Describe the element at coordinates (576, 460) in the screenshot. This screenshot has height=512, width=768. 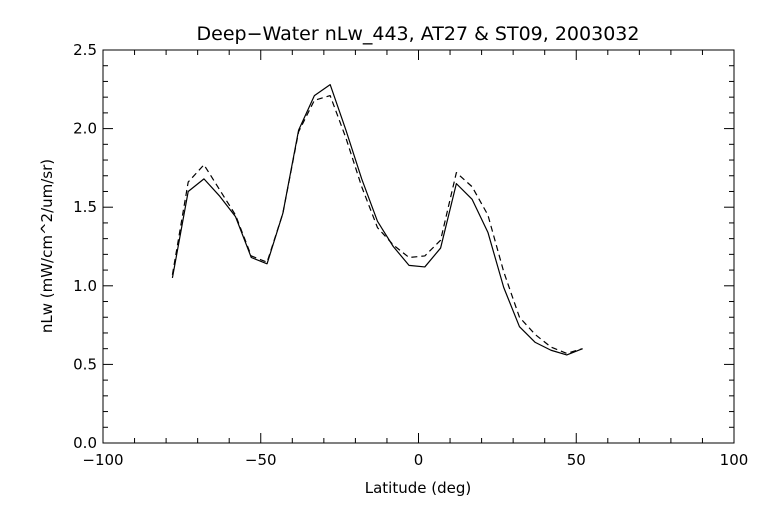
I see `x-tick-label: 50` at that location.